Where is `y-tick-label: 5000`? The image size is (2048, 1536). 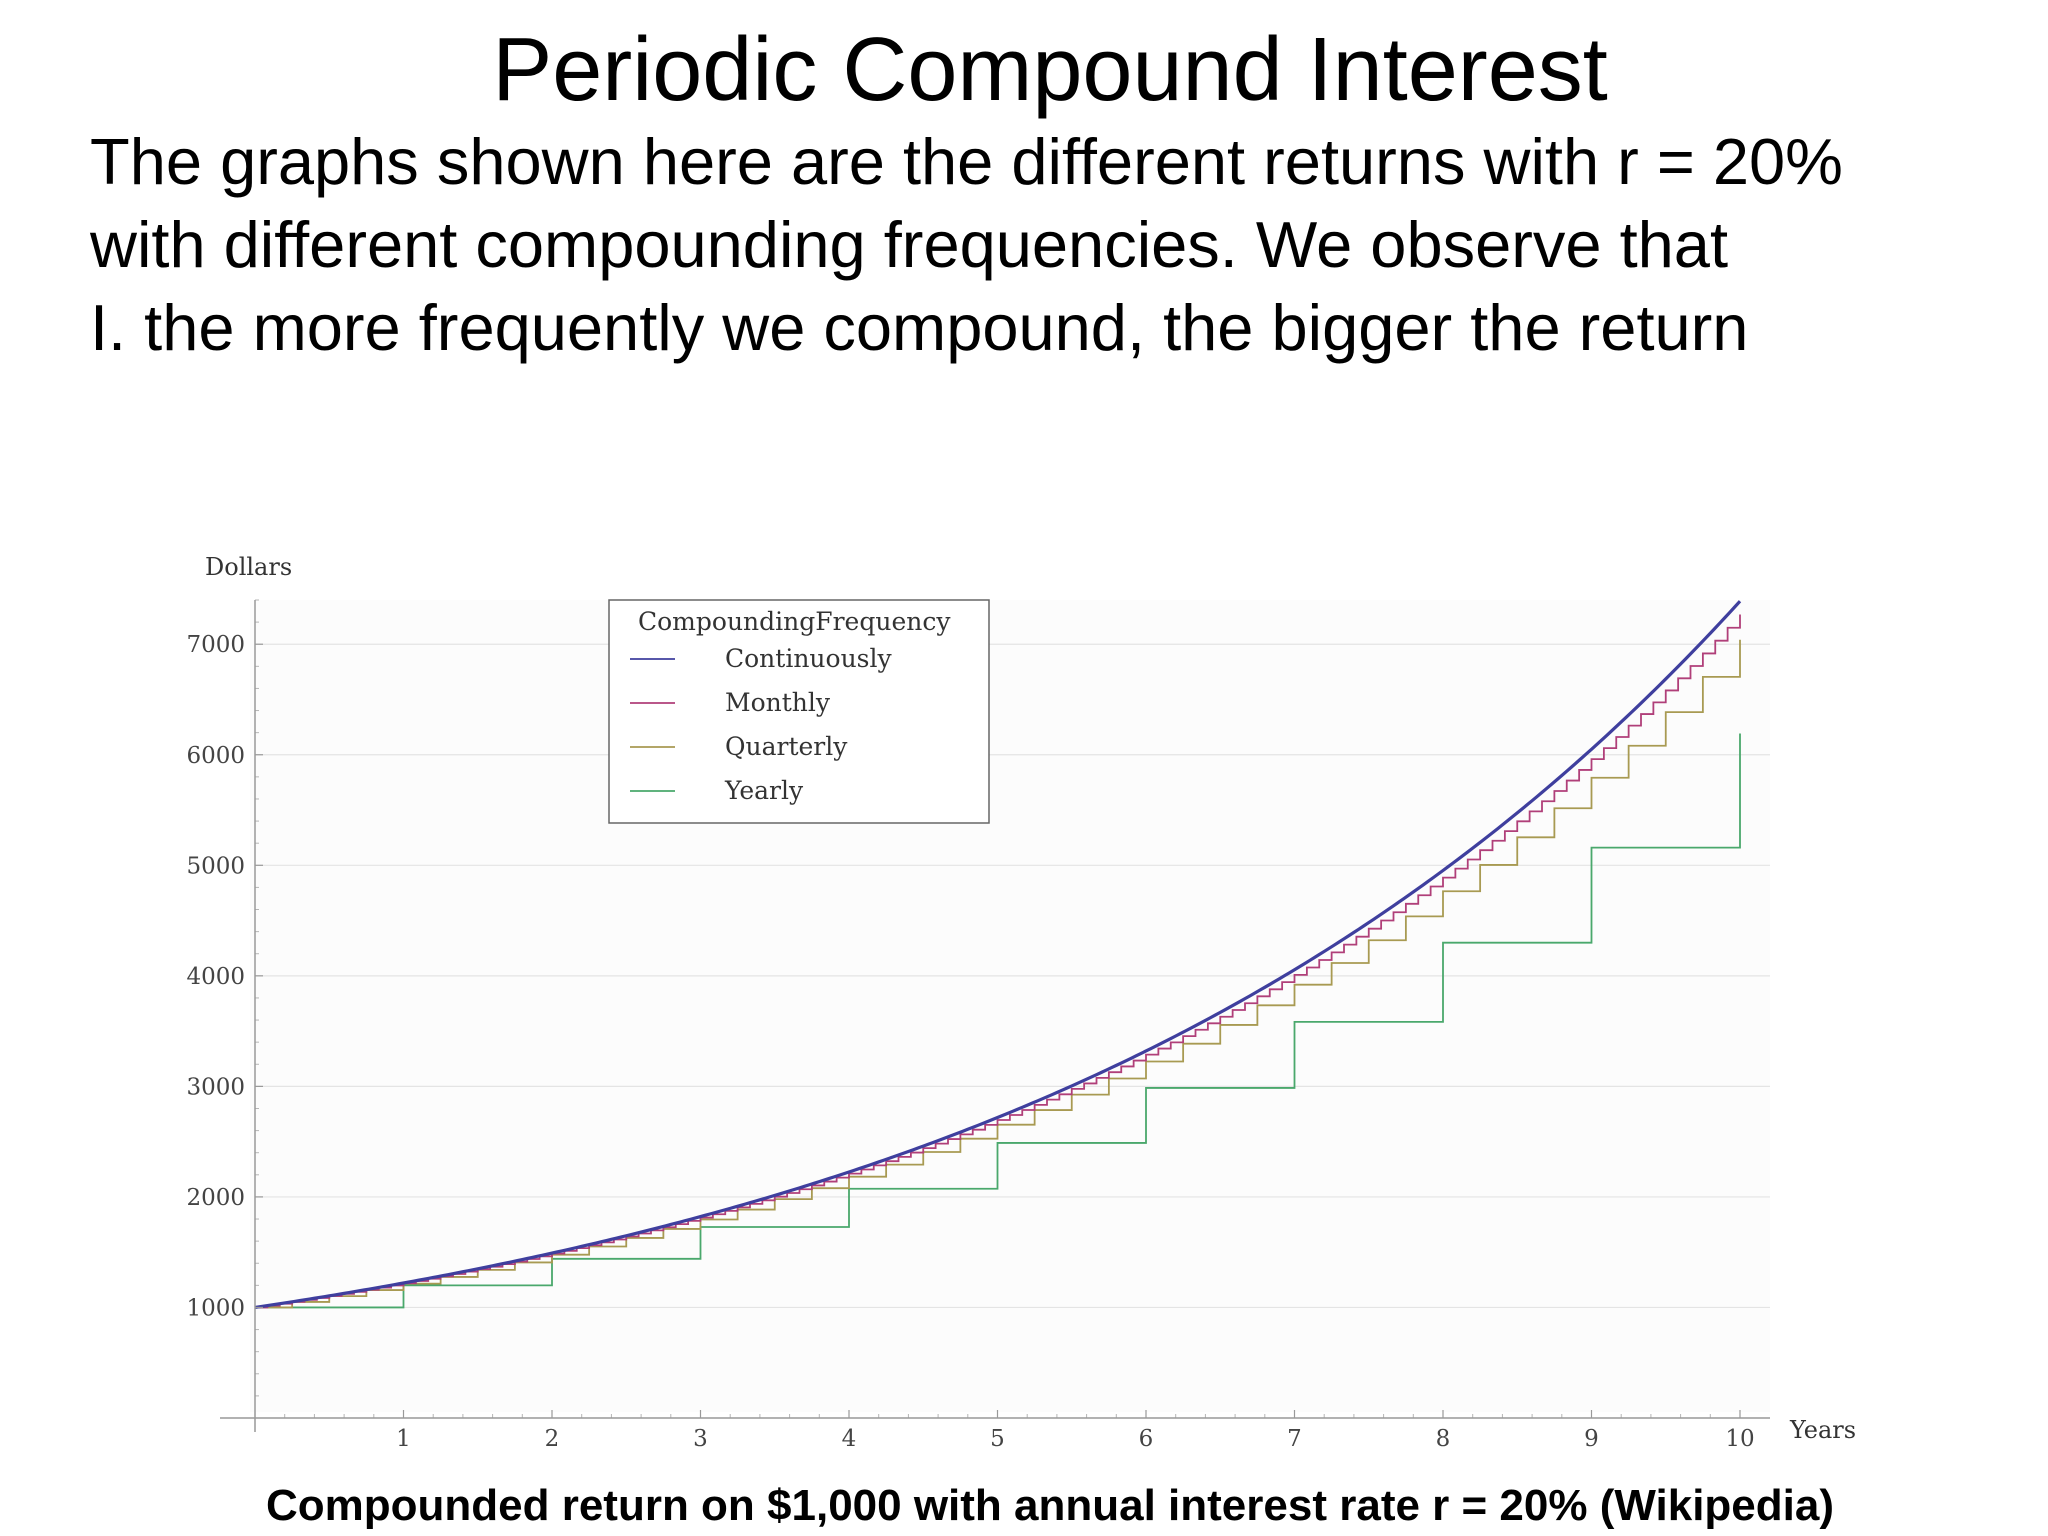 y-tick-label: 5000 is located at coordinates (215, 866).